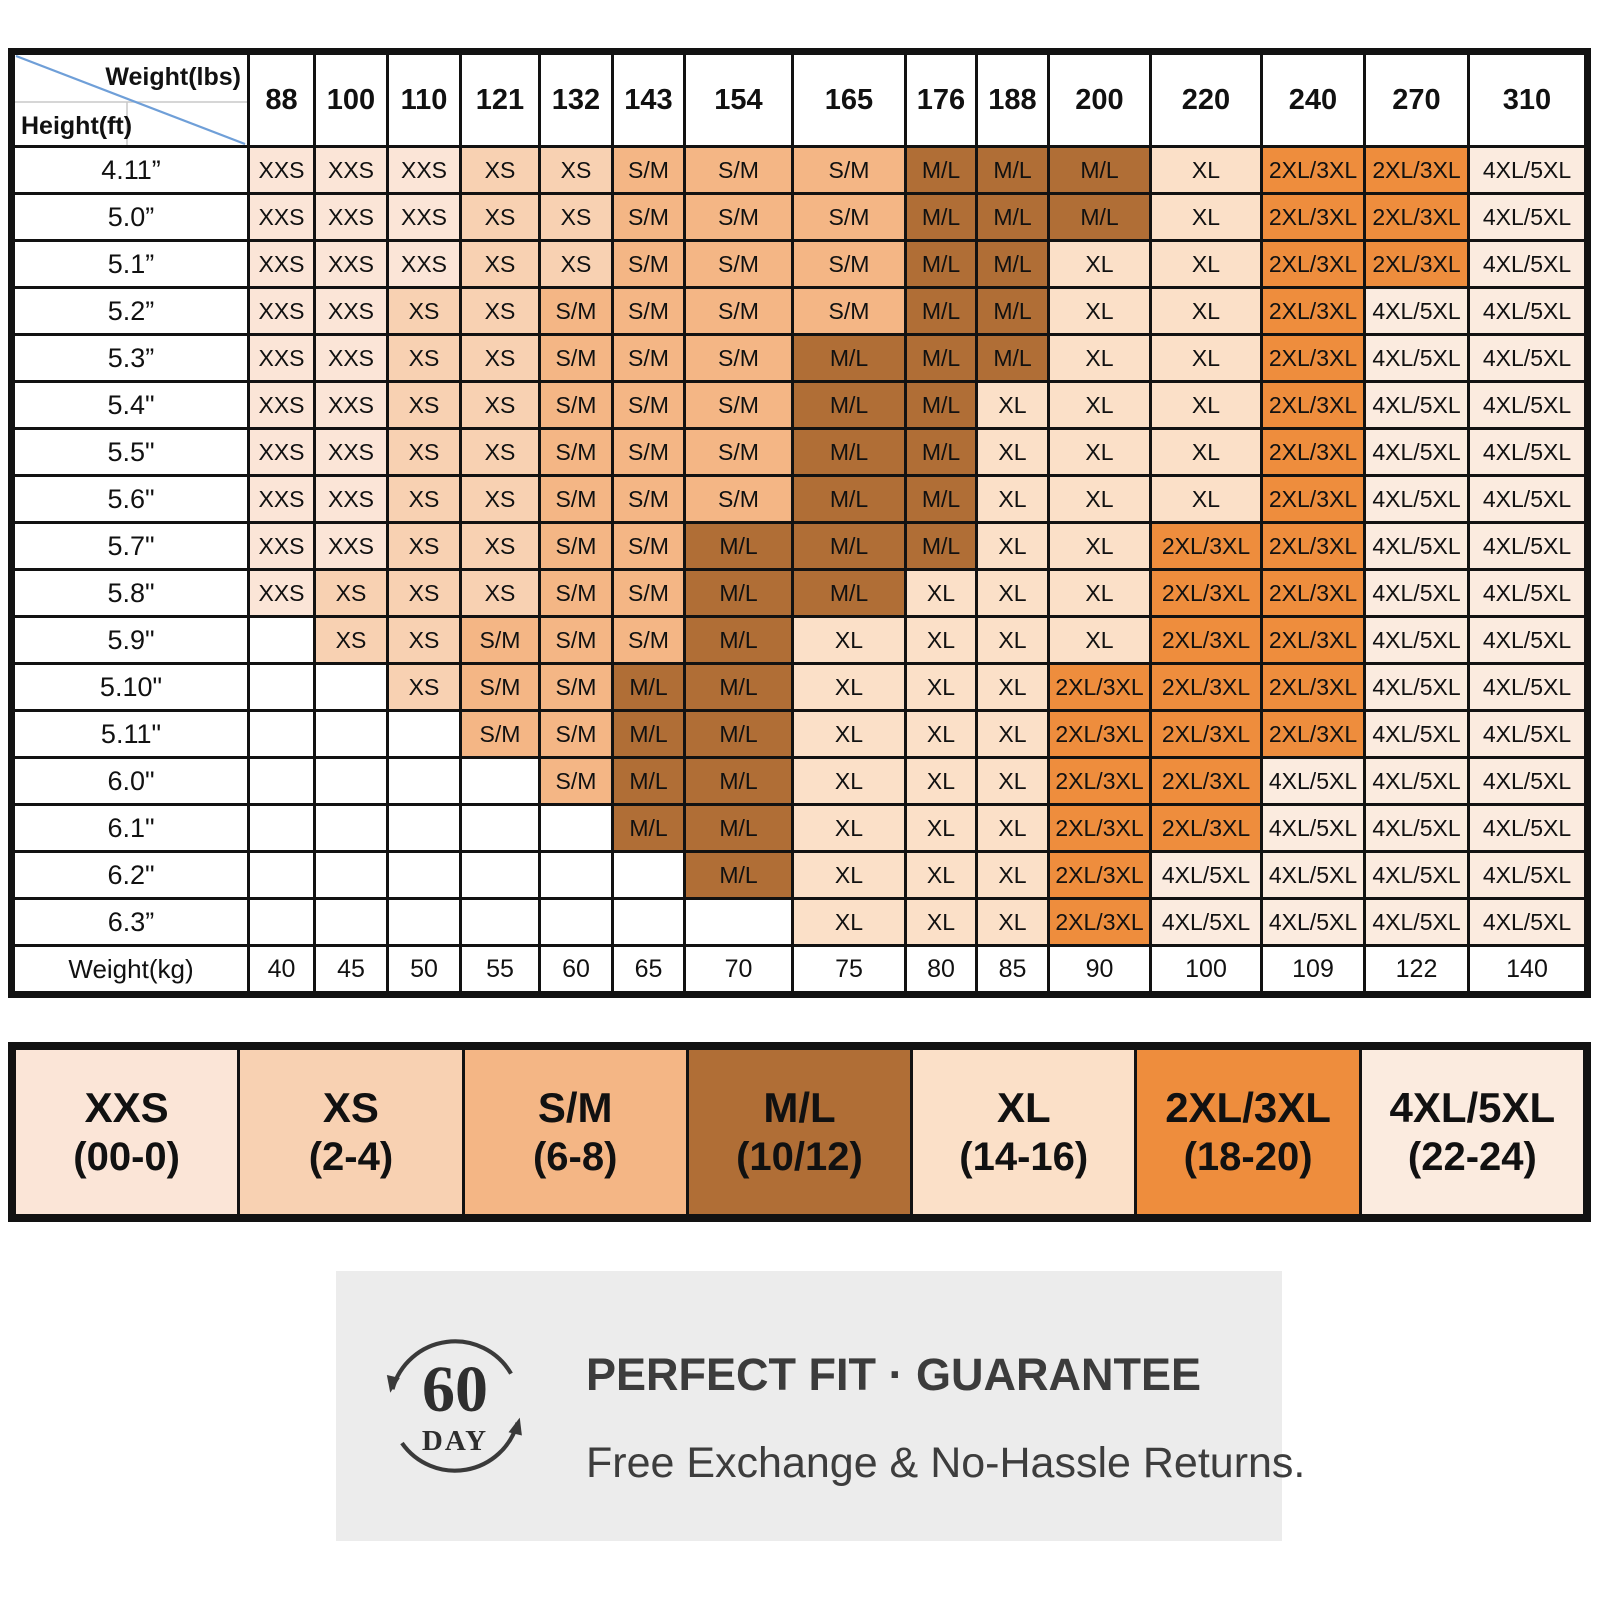 The image size is (1600, 1600). I want to click on weight-lbs-header: 188, so click(1012, 100).